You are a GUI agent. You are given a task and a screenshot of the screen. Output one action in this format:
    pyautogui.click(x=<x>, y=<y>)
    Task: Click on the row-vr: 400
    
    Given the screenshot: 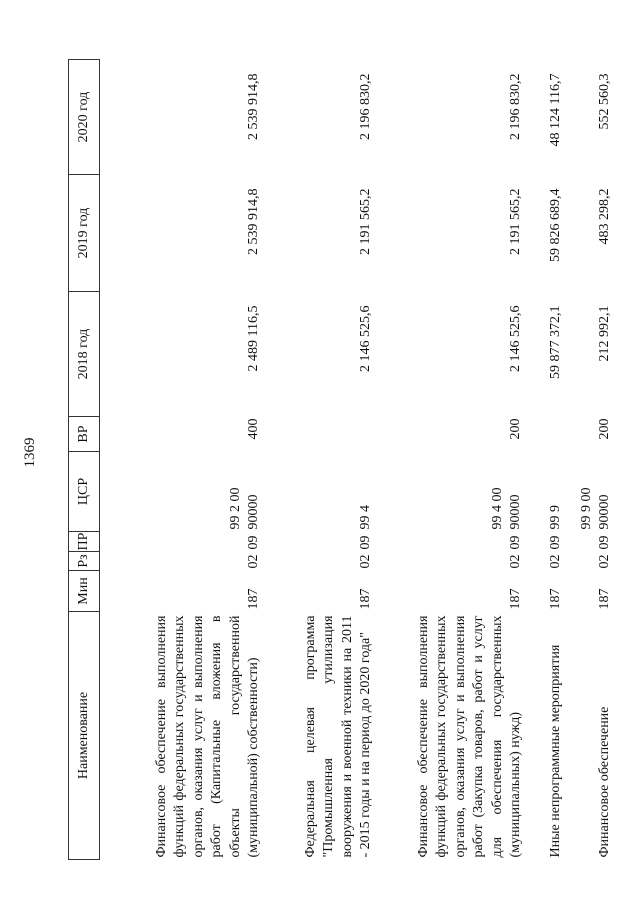 What is the action you would take?
    pyautogui.click(x=253, y=429)
    